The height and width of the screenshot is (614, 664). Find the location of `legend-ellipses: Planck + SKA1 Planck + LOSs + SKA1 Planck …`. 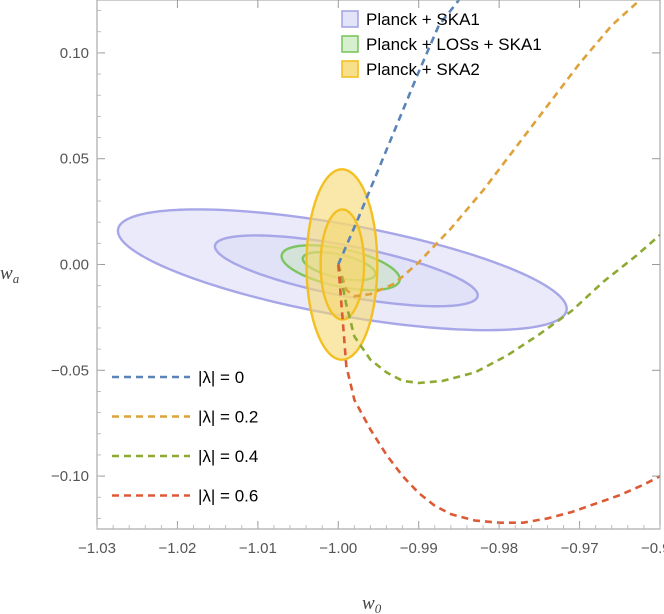

legend-ellipses: Planck + SKA1 Planck + LOSs + SKA1 Planck … is located at coordinates (441, 44).